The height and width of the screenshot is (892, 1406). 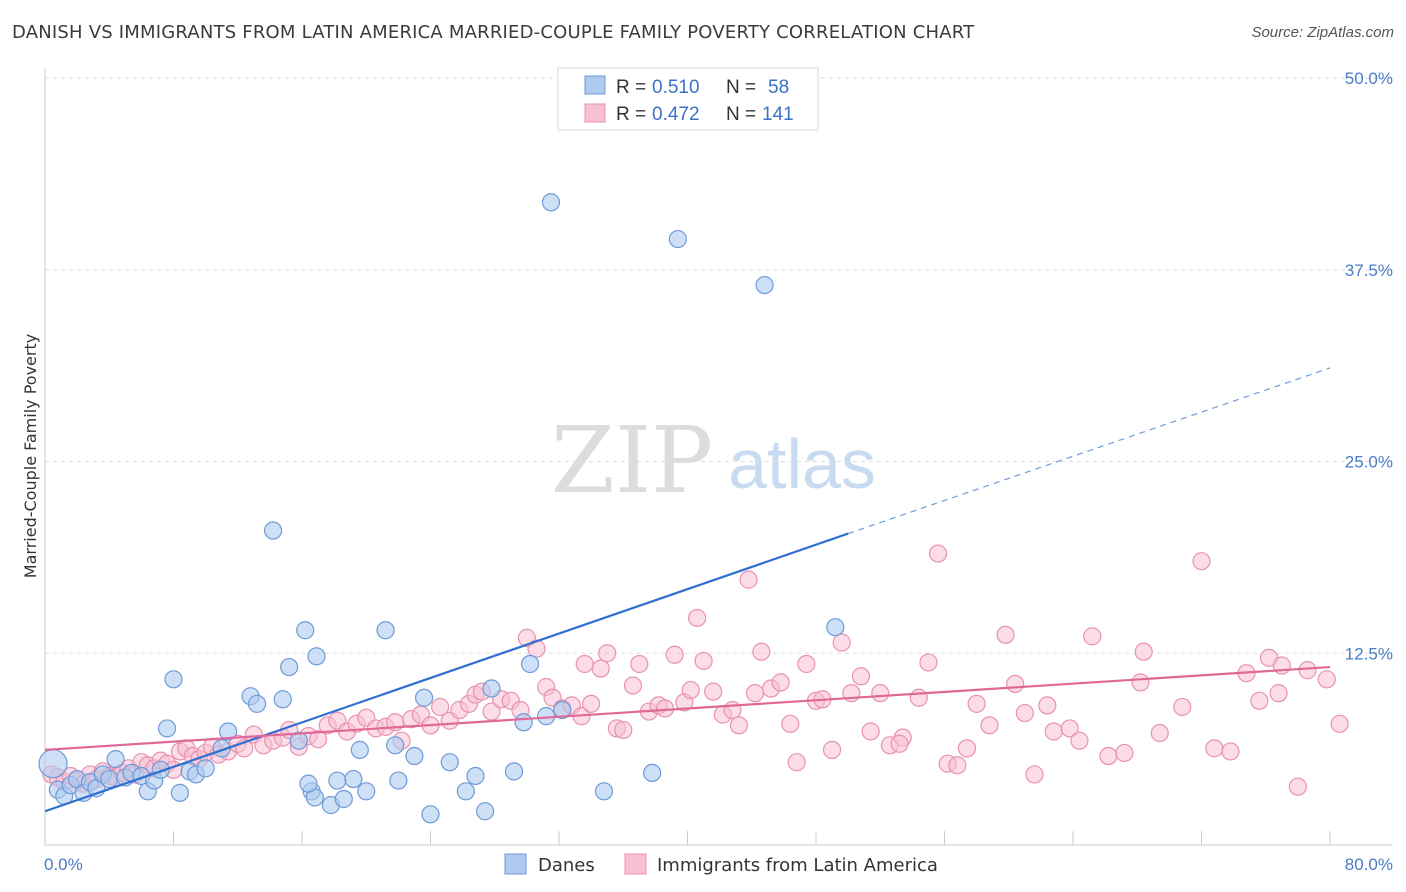 I want to click on legend-n-label: N =, so click(x=741, y=114).